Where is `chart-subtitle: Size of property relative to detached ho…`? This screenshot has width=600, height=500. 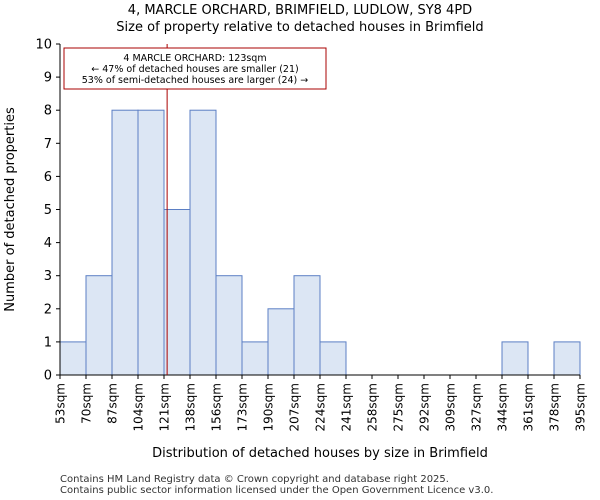 chart-subtitle: Size of property relative to detached ho… is located at coordinates (300, 27).